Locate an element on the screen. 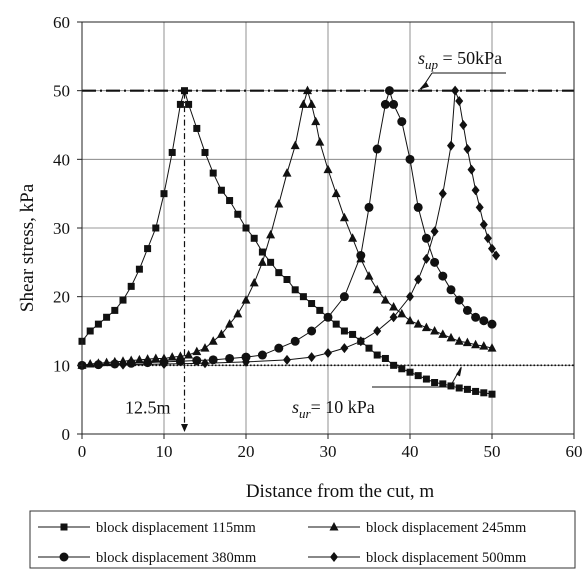 This screenshot has height=572, width=586. x-tick-label: 60 is located at coordinates (574, 451).